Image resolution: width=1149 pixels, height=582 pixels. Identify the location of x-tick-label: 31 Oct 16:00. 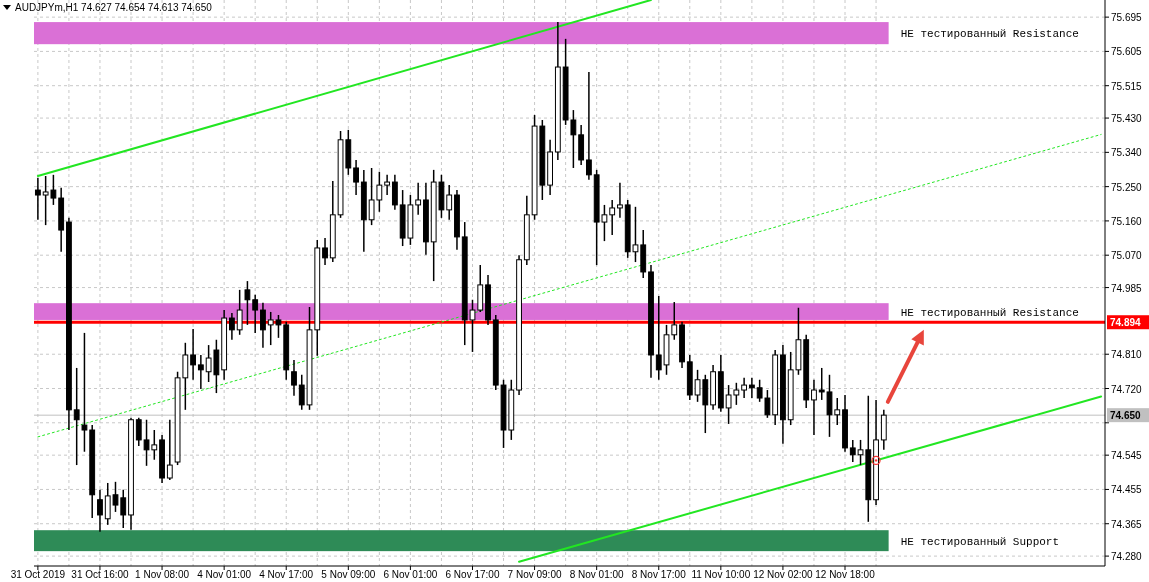
(100, 574).